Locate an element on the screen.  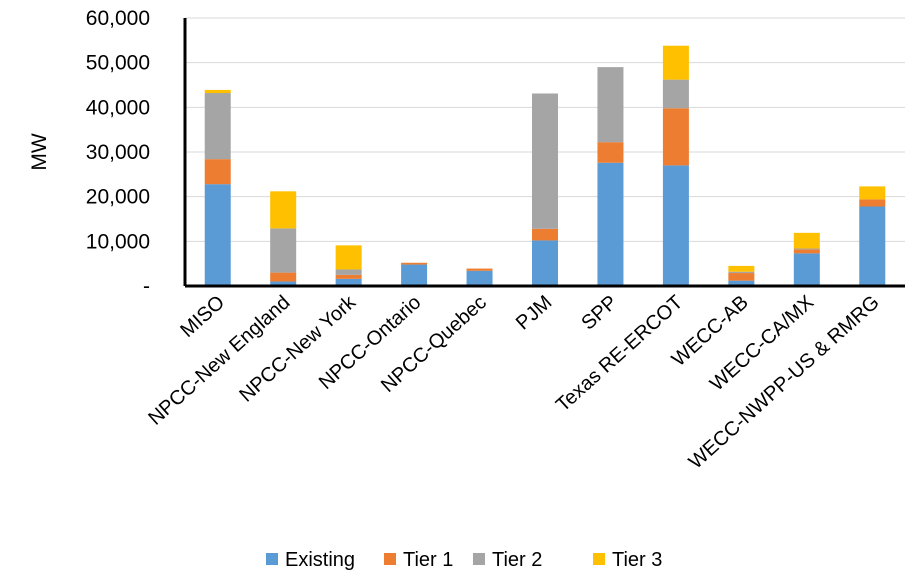
legend-label: Tier 1 is located at coordinates (428, 560).